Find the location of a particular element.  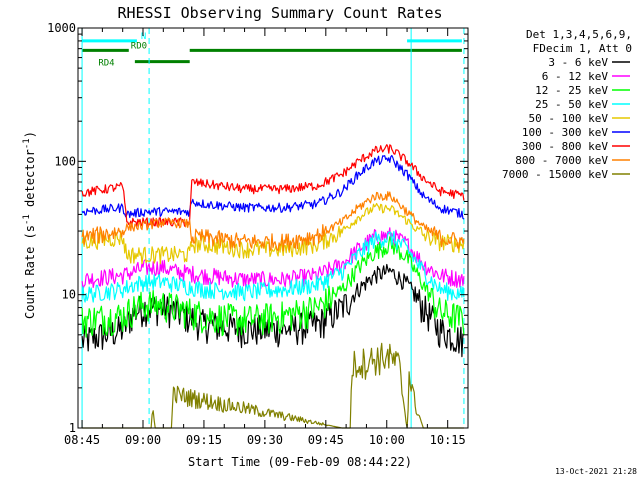

flag-label-n: N is located at coordinates (143, 37).